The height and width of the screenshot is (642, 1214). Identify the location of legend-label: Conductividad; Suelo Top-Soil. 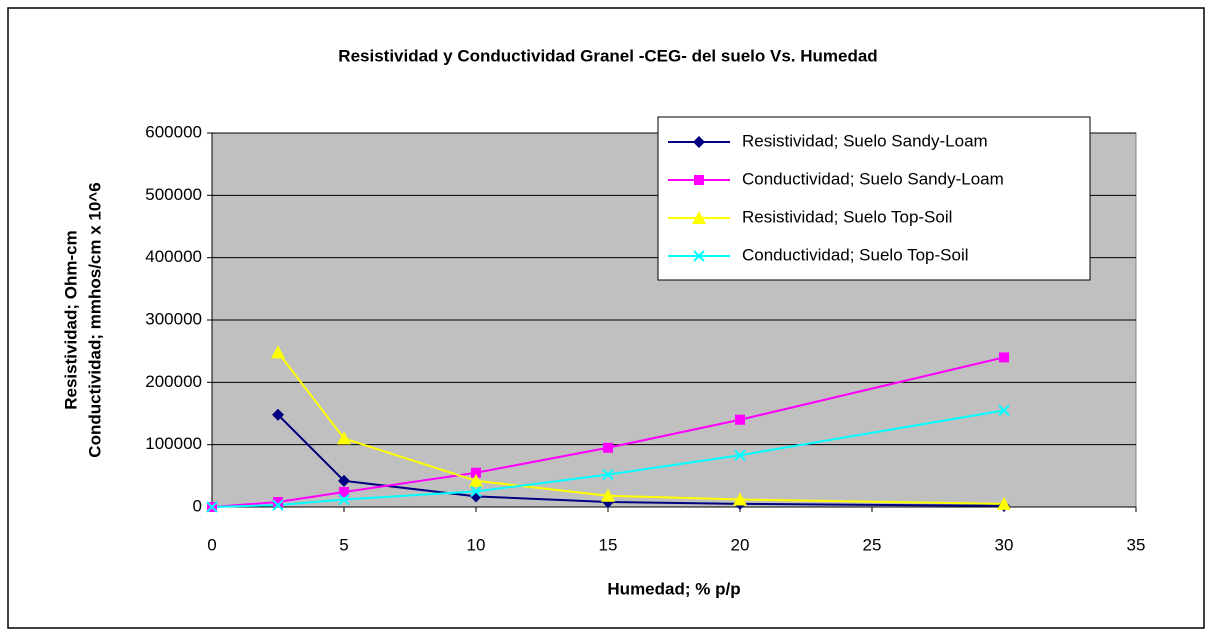
(855, 254).